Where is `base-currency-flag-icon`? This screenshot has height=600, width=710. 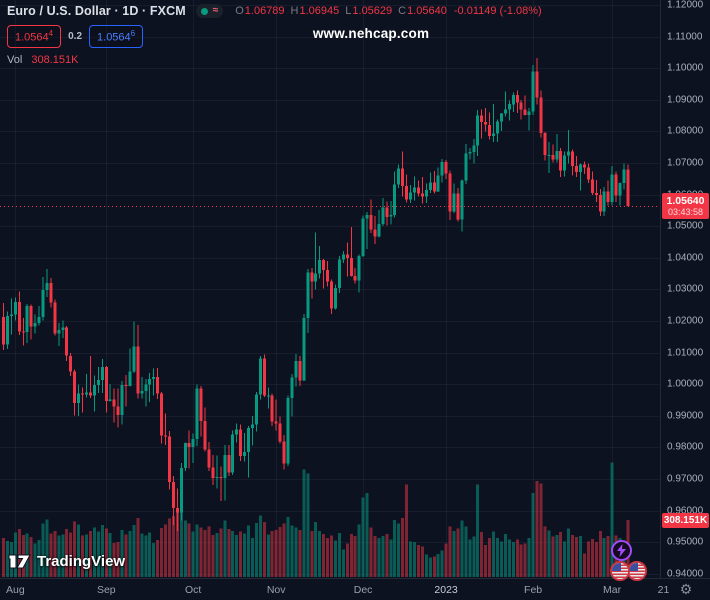
base-currency-flag-icon is located at coordinates (620, 571).